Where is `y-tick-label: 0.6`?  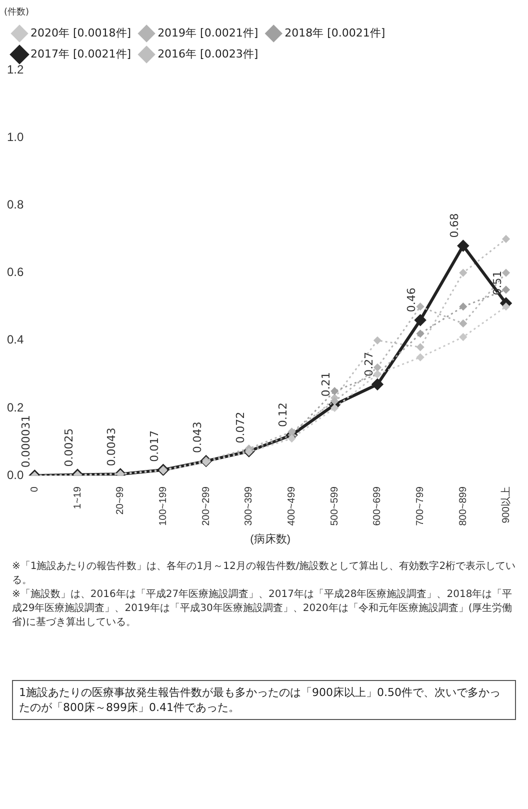
y-tick-label: 0.6 is located at coordinates (15, 272).